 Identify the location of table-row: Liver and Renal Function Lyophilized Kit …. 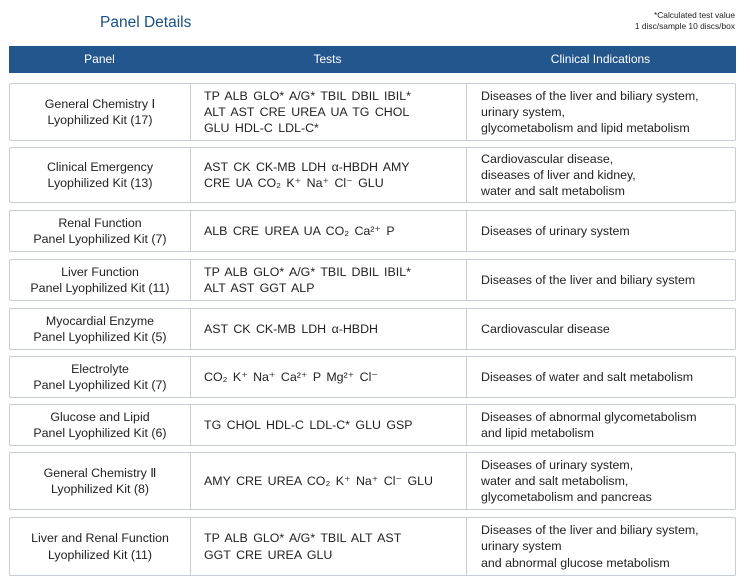
(372, 546).